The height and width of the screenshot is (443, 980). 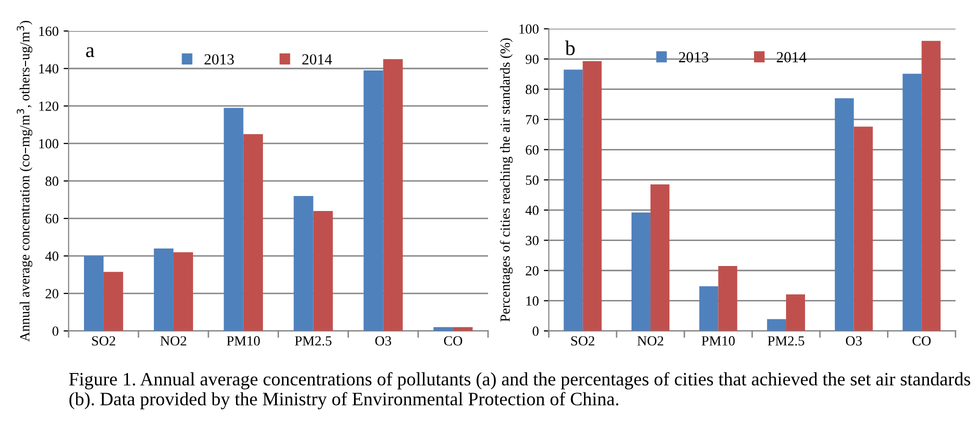 I want to click on y-tick-label: 70, so click(x=532, y=119).